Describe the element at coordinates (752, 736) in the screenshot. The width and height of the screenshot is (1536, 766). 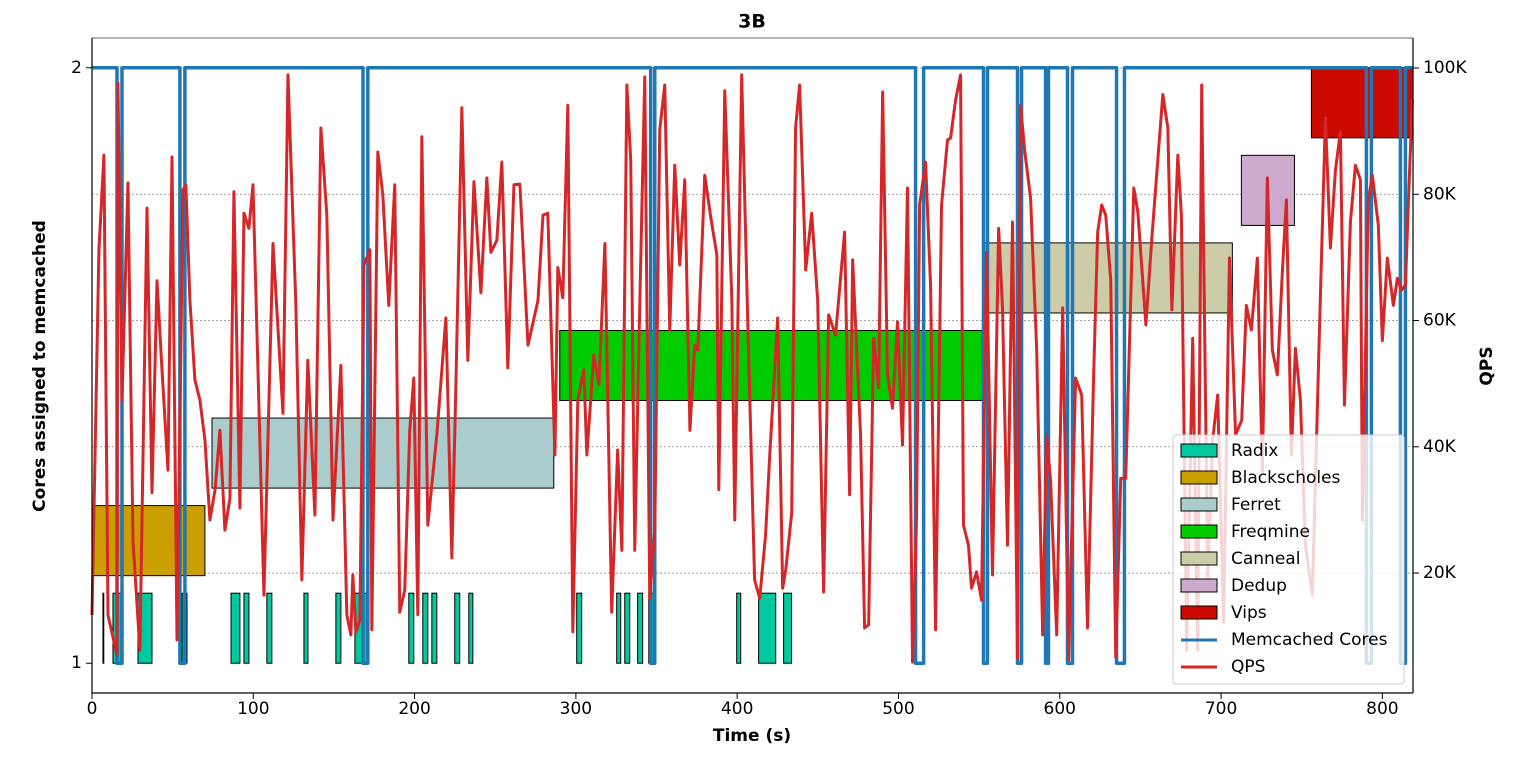
I see `x-axis-label: Time (s)` at that location.